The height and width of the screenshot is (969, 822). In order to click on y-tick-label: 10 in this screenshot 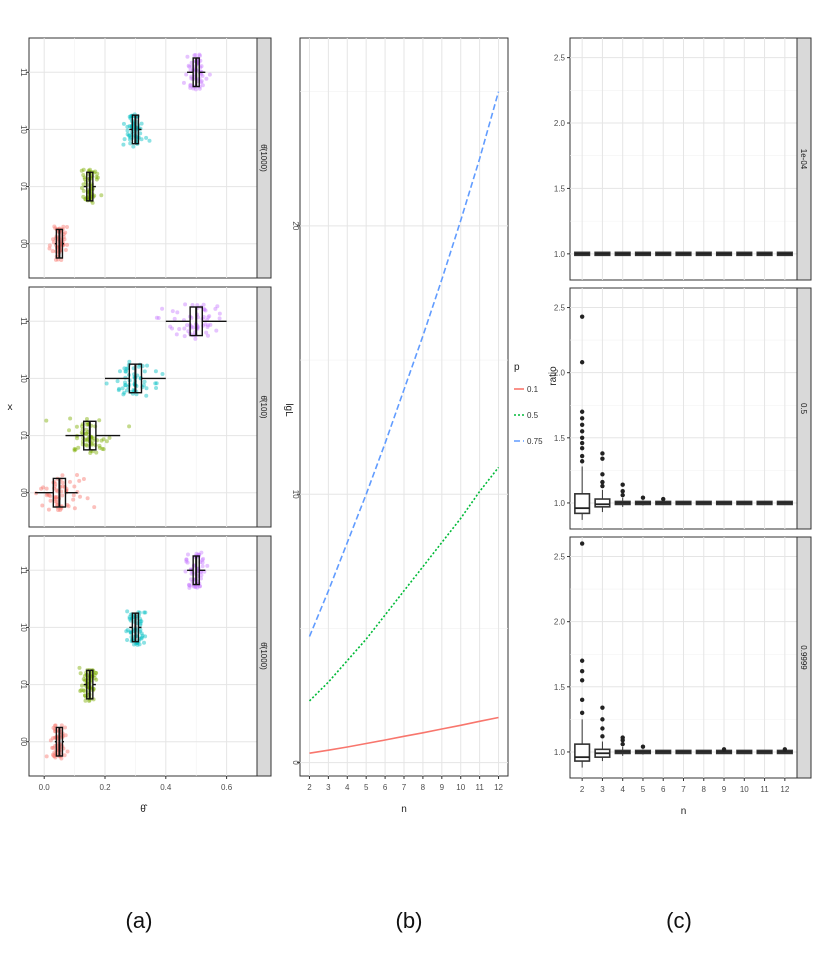, I will do `click(23, 627)`.